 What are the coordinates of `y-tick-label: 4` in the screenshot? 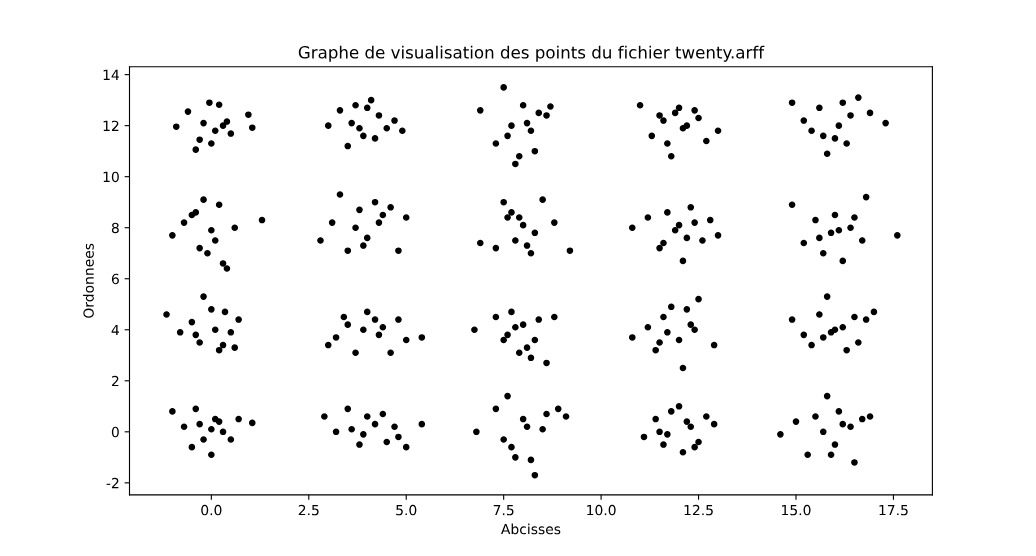 It's located at (115, 330).